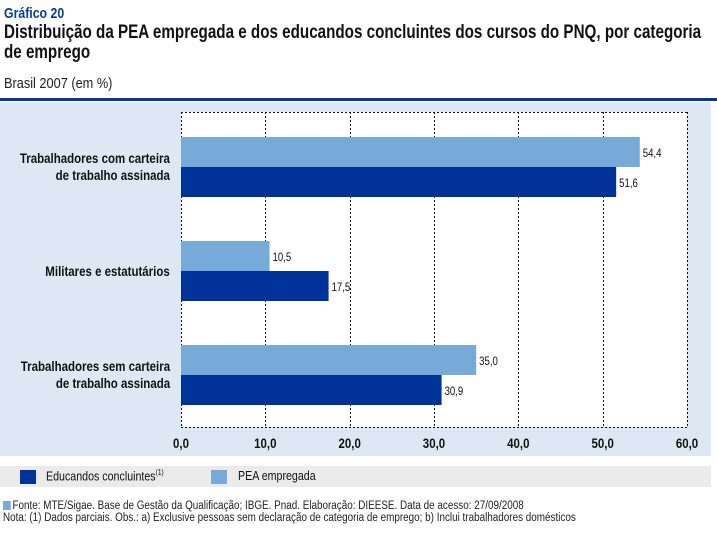 The height and width of the screenshot is (539, 717). What do you see at coordinates (518, 443) in the screenshot?
I see `x-tick-label: 40,0` at bounding box center [518, 443].